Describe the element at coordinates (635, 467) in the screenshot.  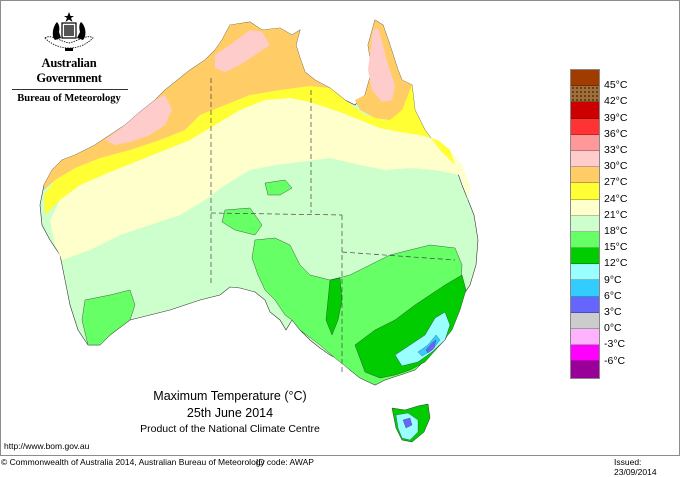
I see `issued-date: Issued: 23/09/2014` at that location.